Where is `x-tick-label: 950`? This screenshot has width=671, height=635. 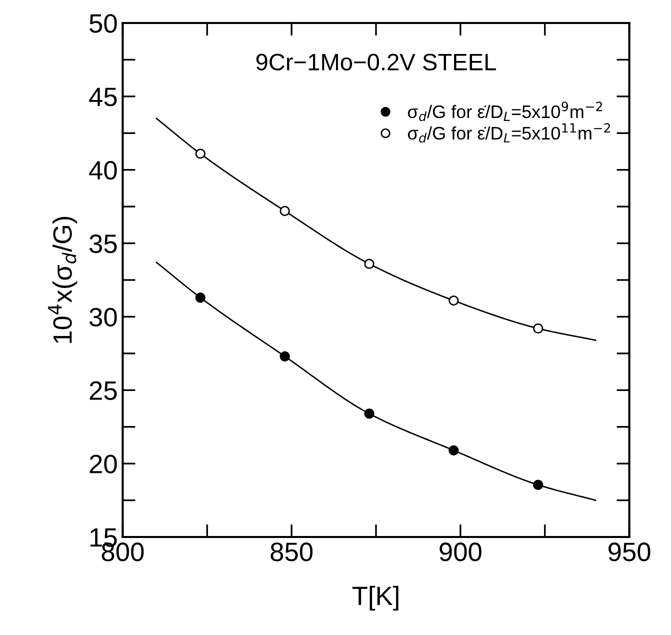 x-tick-label: 950 is located at coordinates (629, 552).